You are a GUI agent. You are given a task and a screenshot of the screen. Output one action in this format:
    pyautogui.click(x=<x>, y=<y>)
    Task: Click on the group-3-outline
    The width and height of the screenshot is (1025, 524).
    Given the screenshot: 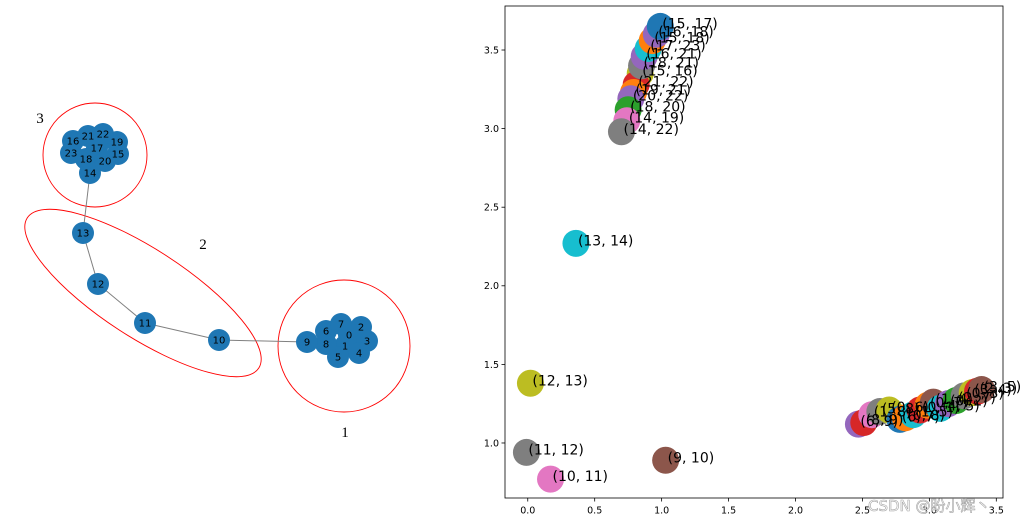 What is the action you would take?
    pyautogui.click(x=95, y=155)
    